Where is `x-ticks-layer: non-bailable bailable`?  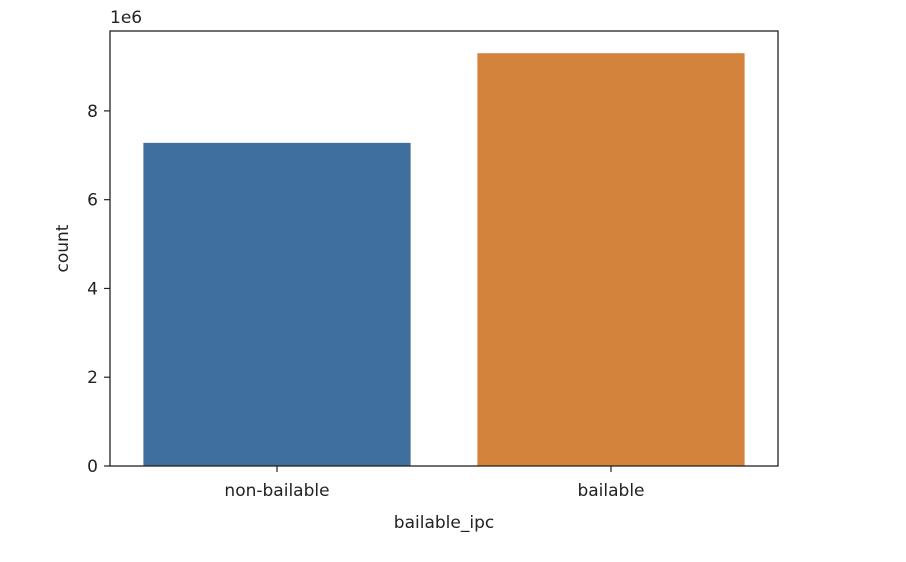
x-ticks-layer: non-bailable bailable is located at coordinates (434, 483).